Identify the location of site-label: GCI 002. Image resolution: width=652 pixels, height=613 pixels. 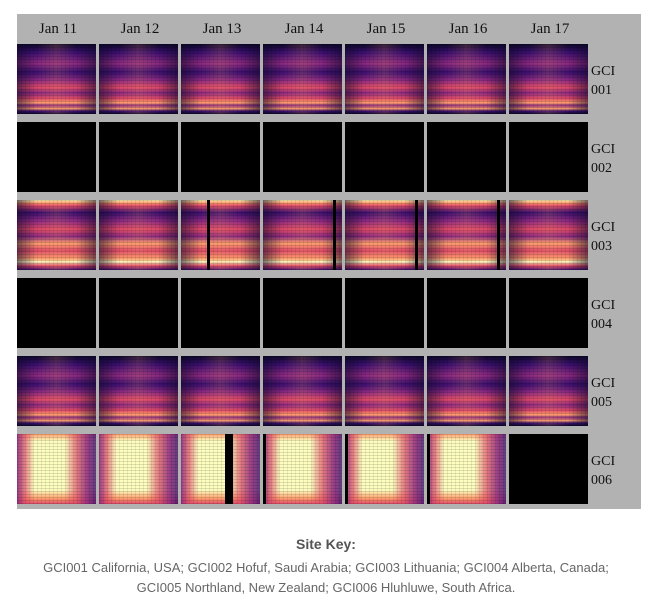
(616, 159).